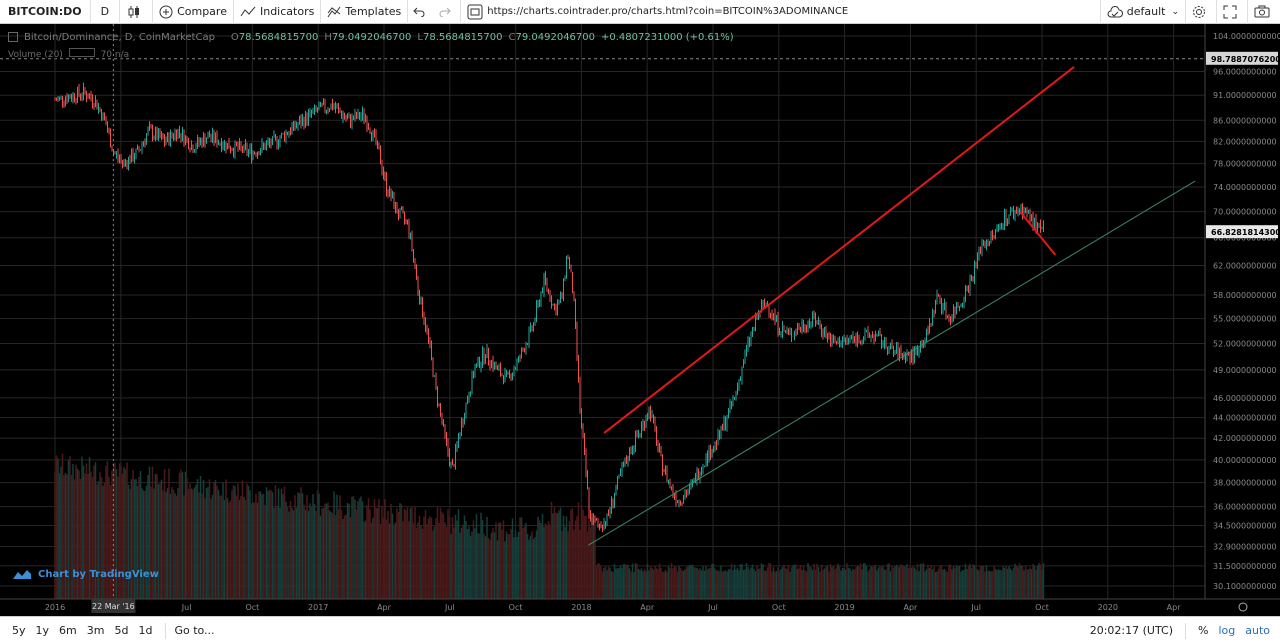 This screenshot has height=644, width=1280. What do you see at coordinates (1227, 630) in the screenshot?
I see `log-toggle: log` at bounding box center [1227, 630].